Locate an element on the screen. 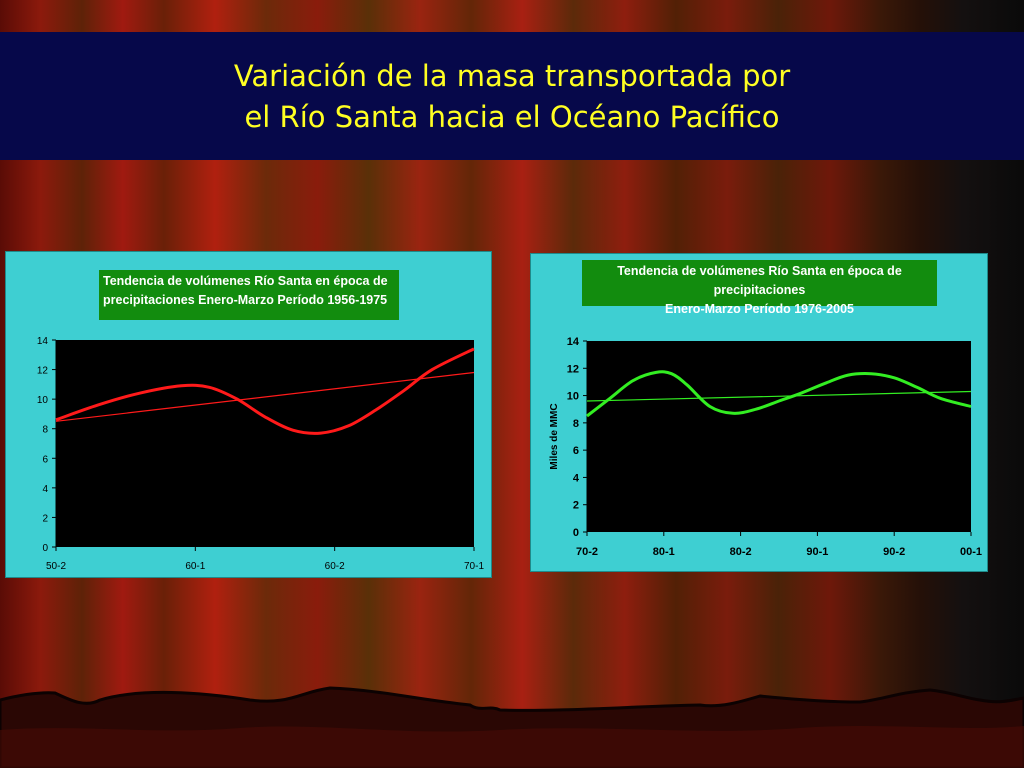 The image size is (1024, 768). chart-right-y-tick-label: 4 is located at coordinates (576, 478).